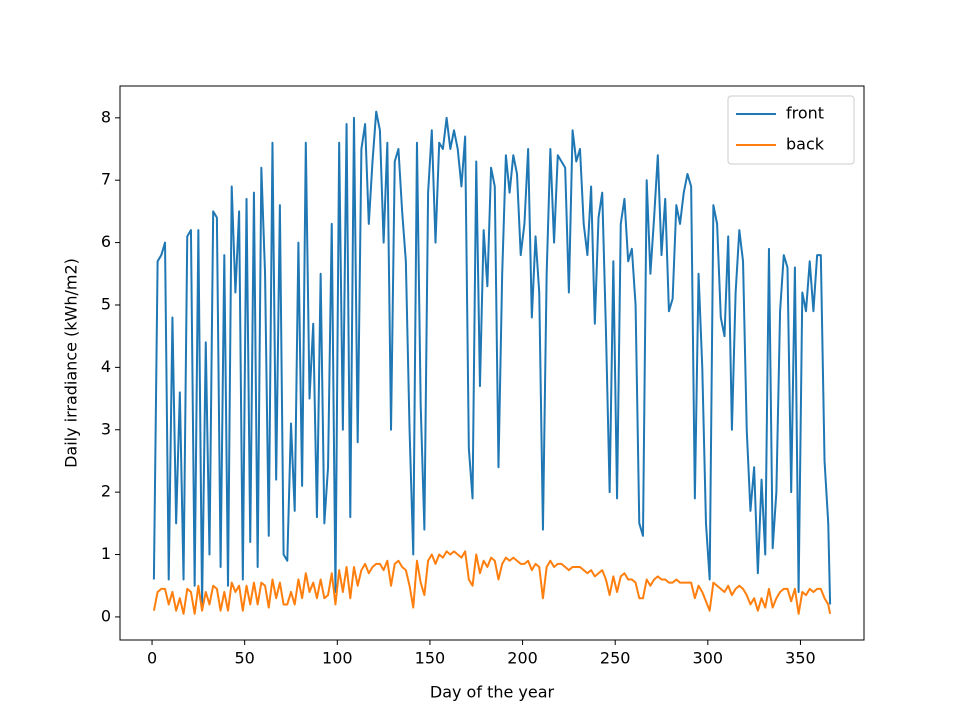 The image size is (960, 724). I want to click on legend-label: back, so click(805, 144).